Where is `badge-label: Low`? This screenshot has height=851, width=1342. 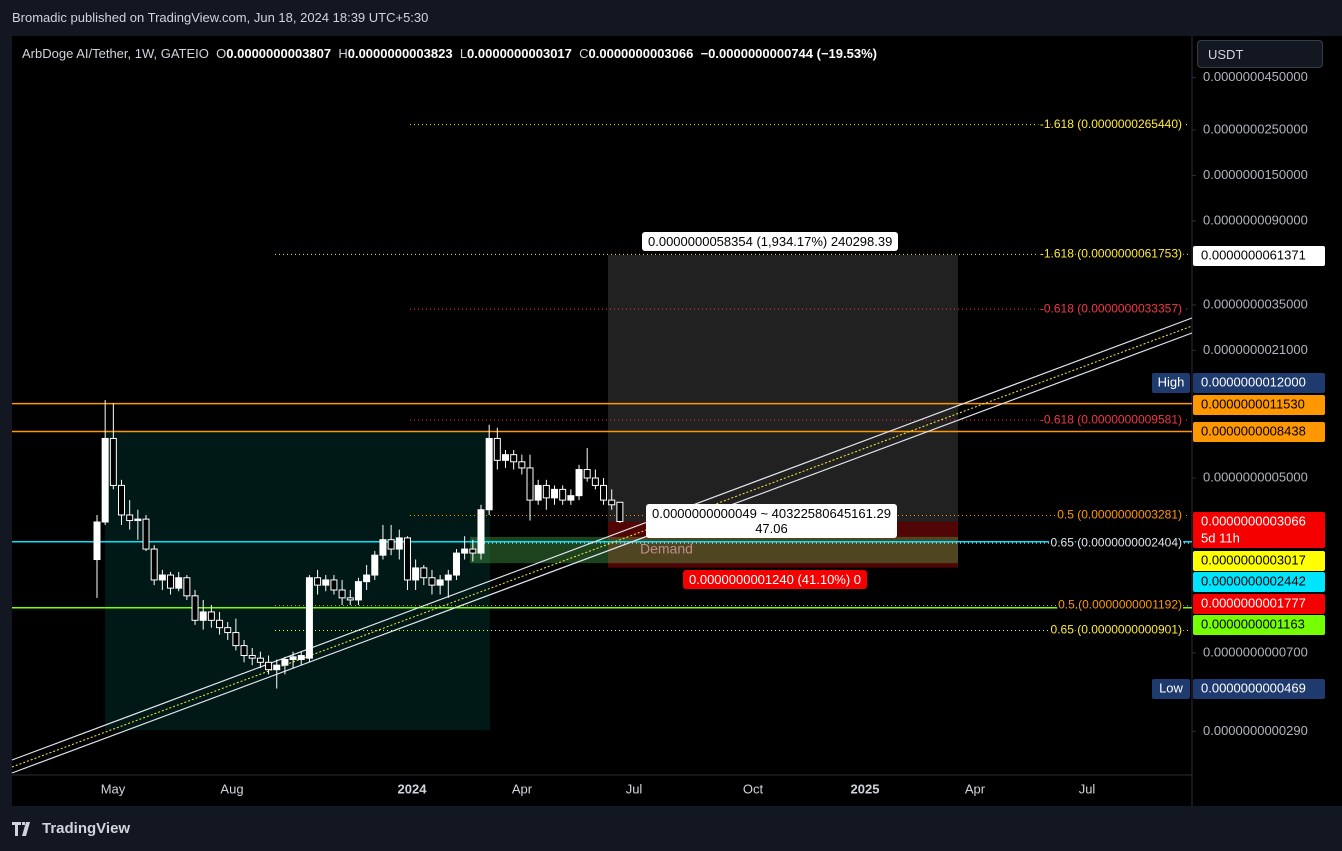
badge-label: Low is located at coordinates (1171, 687).